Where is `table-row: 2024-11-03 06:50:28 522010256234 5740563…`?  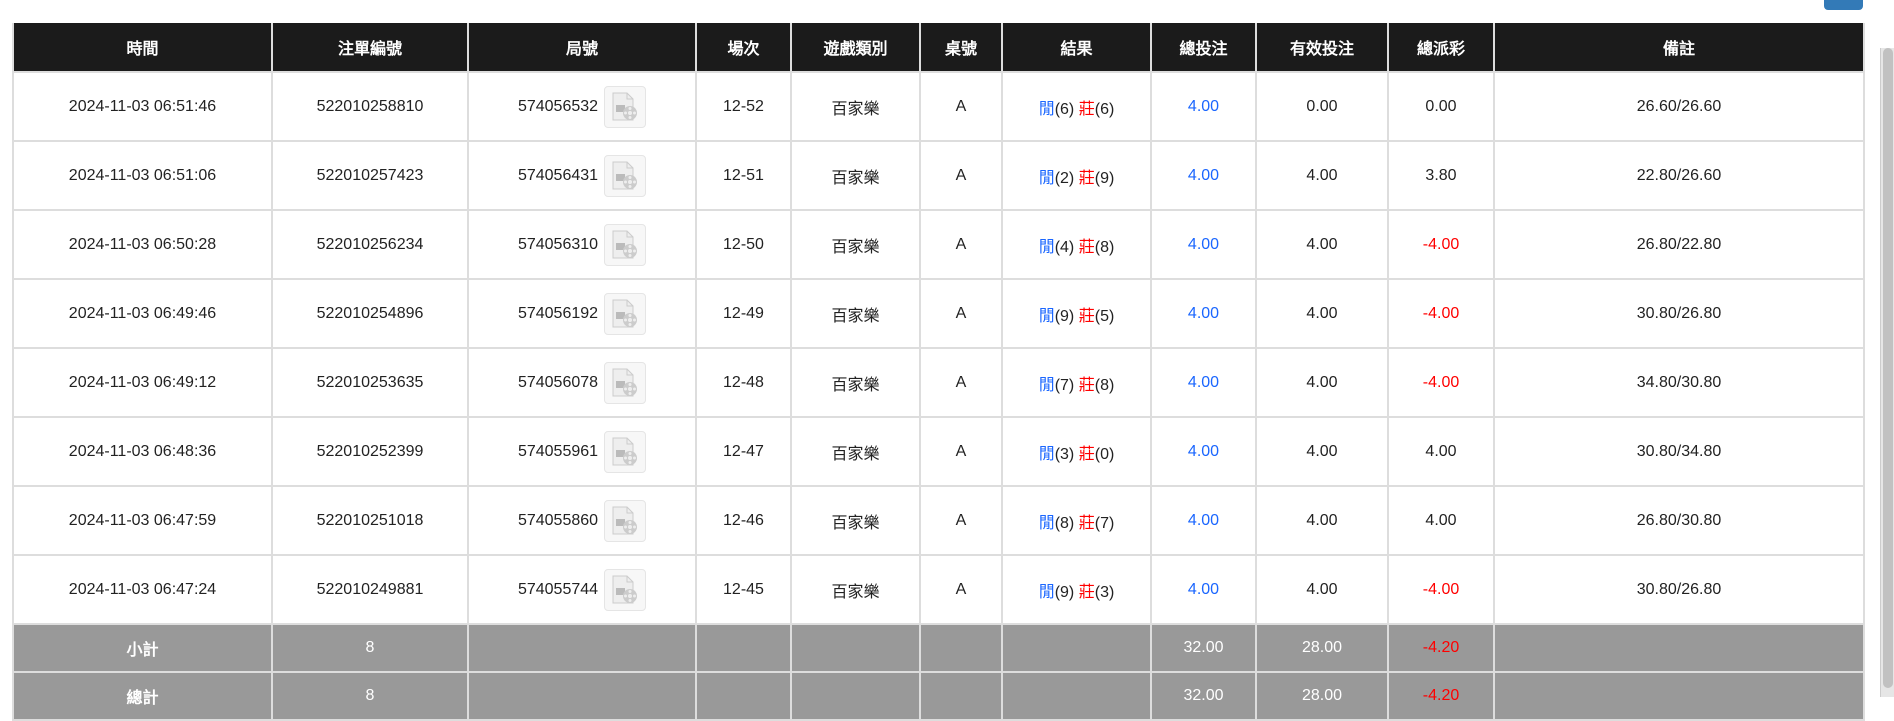 table-row: 2024-11-03 06:50:28 522010256234 5740563… is located at coordinates (938, 244).